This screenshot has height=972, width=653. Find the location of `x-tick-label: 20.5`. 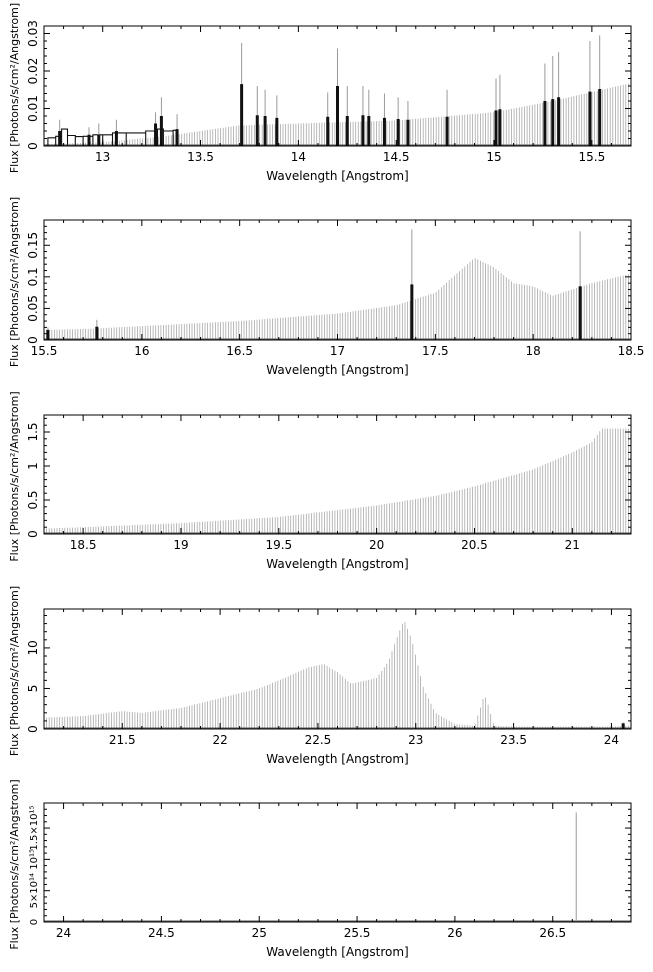

x-tick-label: 20.5 is located at coordinates (474, 545).